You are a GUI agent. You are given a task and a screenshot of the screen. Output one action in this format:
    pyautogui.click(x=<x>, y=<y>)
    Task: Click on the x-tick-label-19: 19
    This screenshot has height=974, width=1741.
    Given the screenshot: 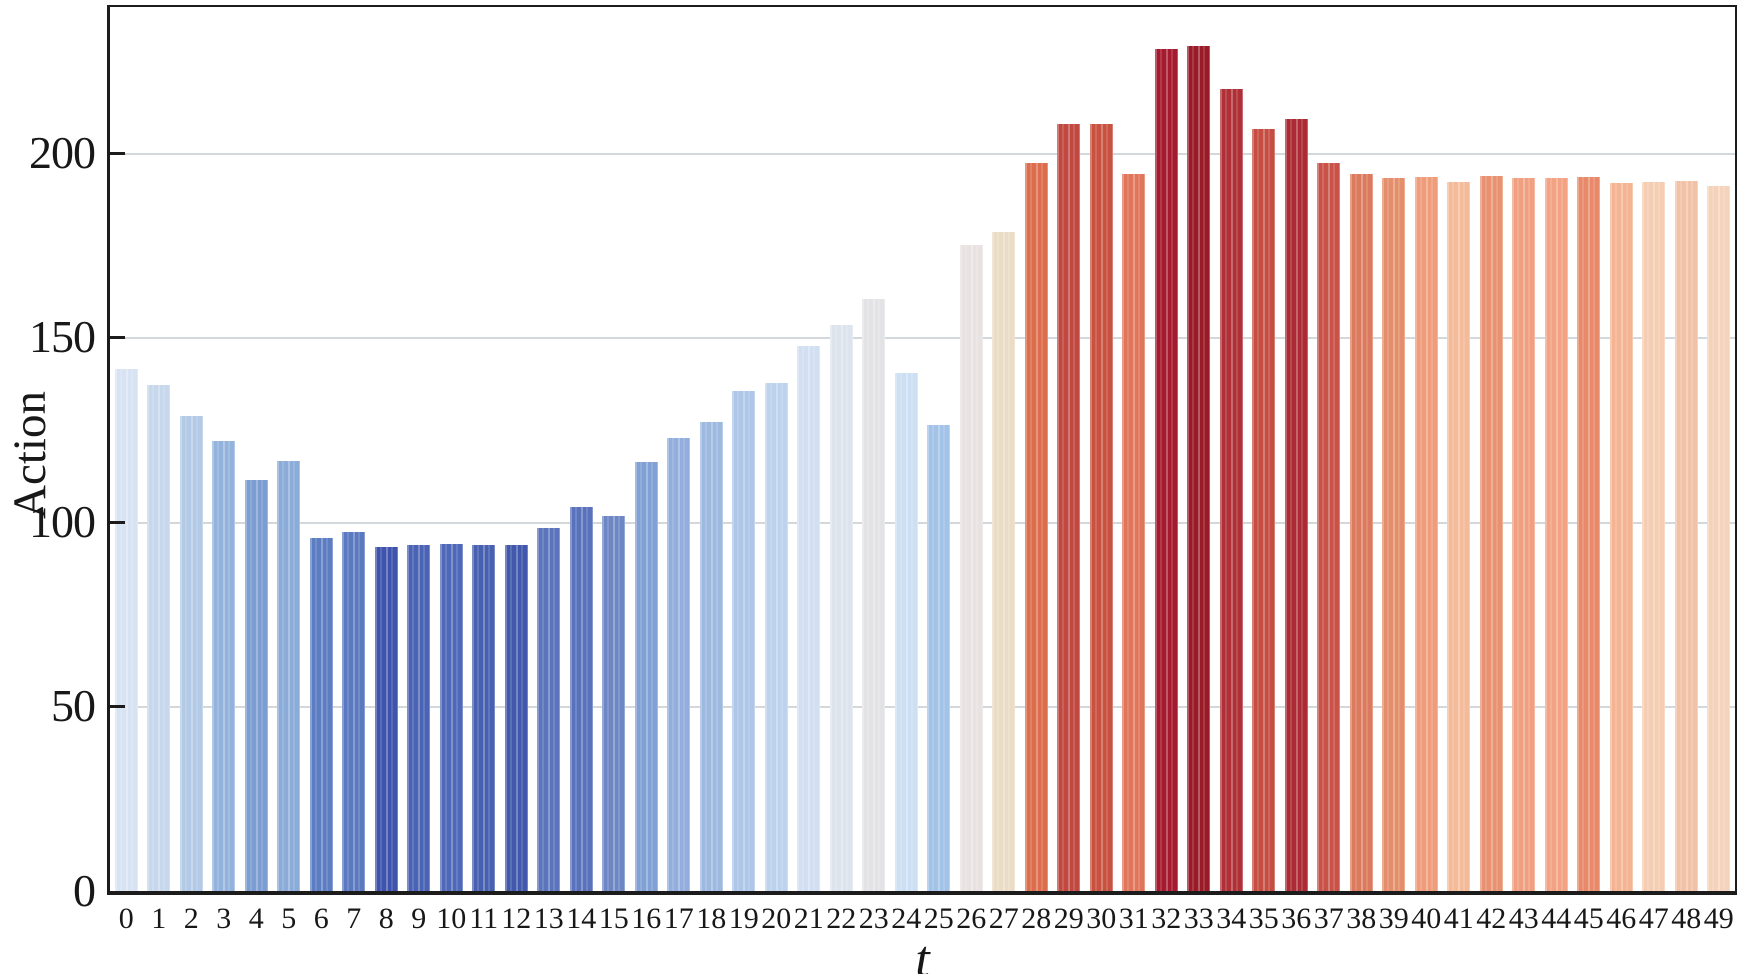 What is the action you would take?
    pyautogui.click(x=743, y=918)
    